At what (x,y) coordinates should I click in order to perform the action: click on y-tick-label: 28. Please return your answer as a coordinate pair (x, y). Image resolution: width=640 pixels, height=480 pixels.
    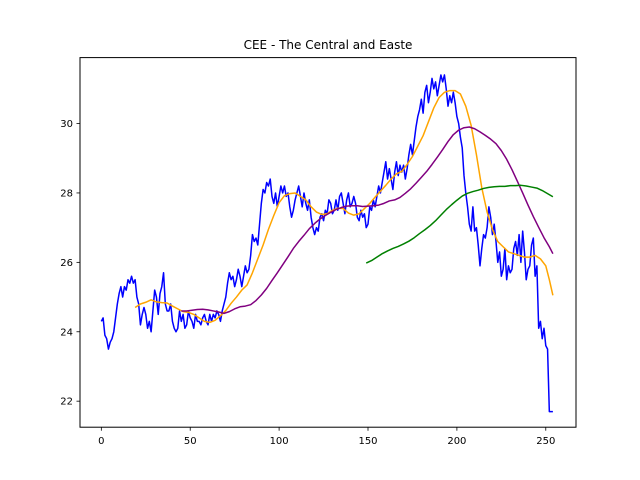
    Looking at the image, I should click on (66, 193).